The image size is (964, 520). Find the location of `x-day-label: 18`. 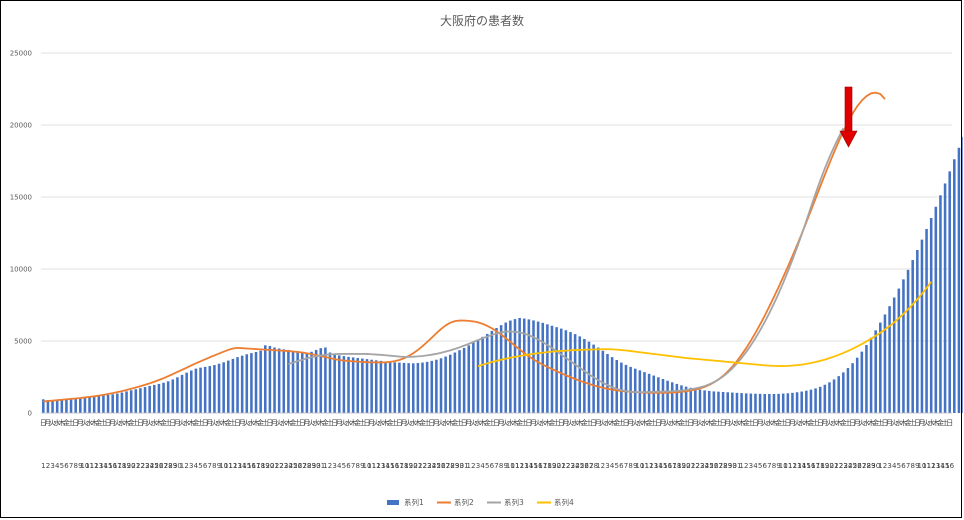

x-day-label: 18 is located at coordinates (676, 466).